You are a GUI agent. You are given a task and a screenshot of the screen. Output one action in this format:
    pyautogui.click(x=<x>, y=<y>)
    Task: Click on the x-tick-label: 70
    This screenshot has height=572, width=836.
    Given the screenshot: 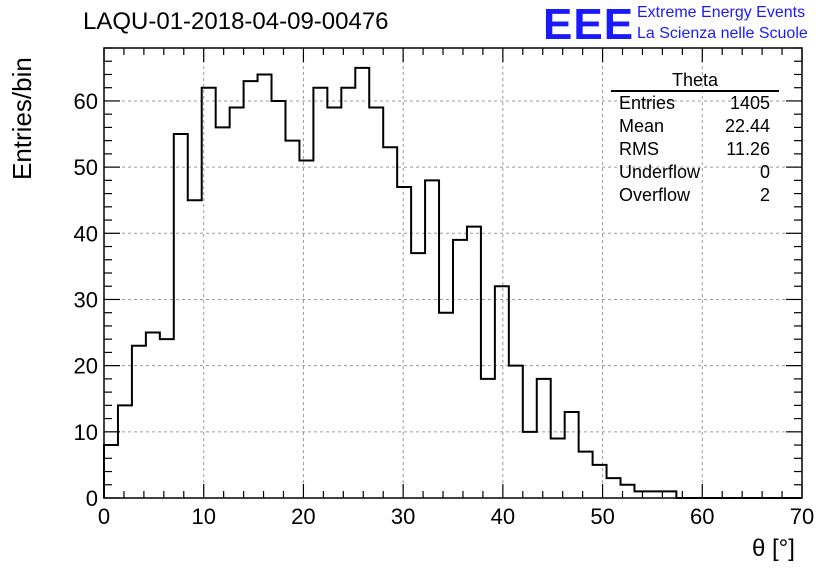 What is the action you would take?
    pyautogui.click(x=802, y=516)
    